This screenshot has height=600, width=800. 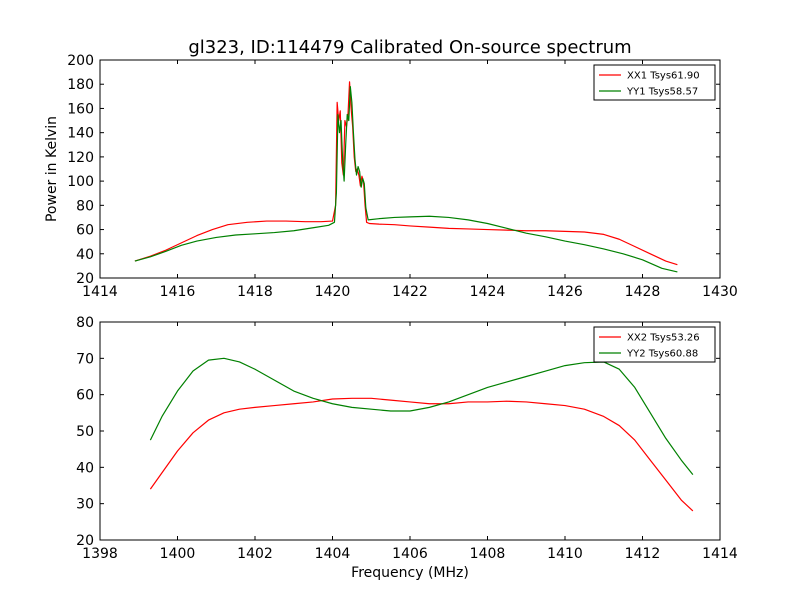 I want to click on x-tick-label: 1404, so click(x=333, y=554).